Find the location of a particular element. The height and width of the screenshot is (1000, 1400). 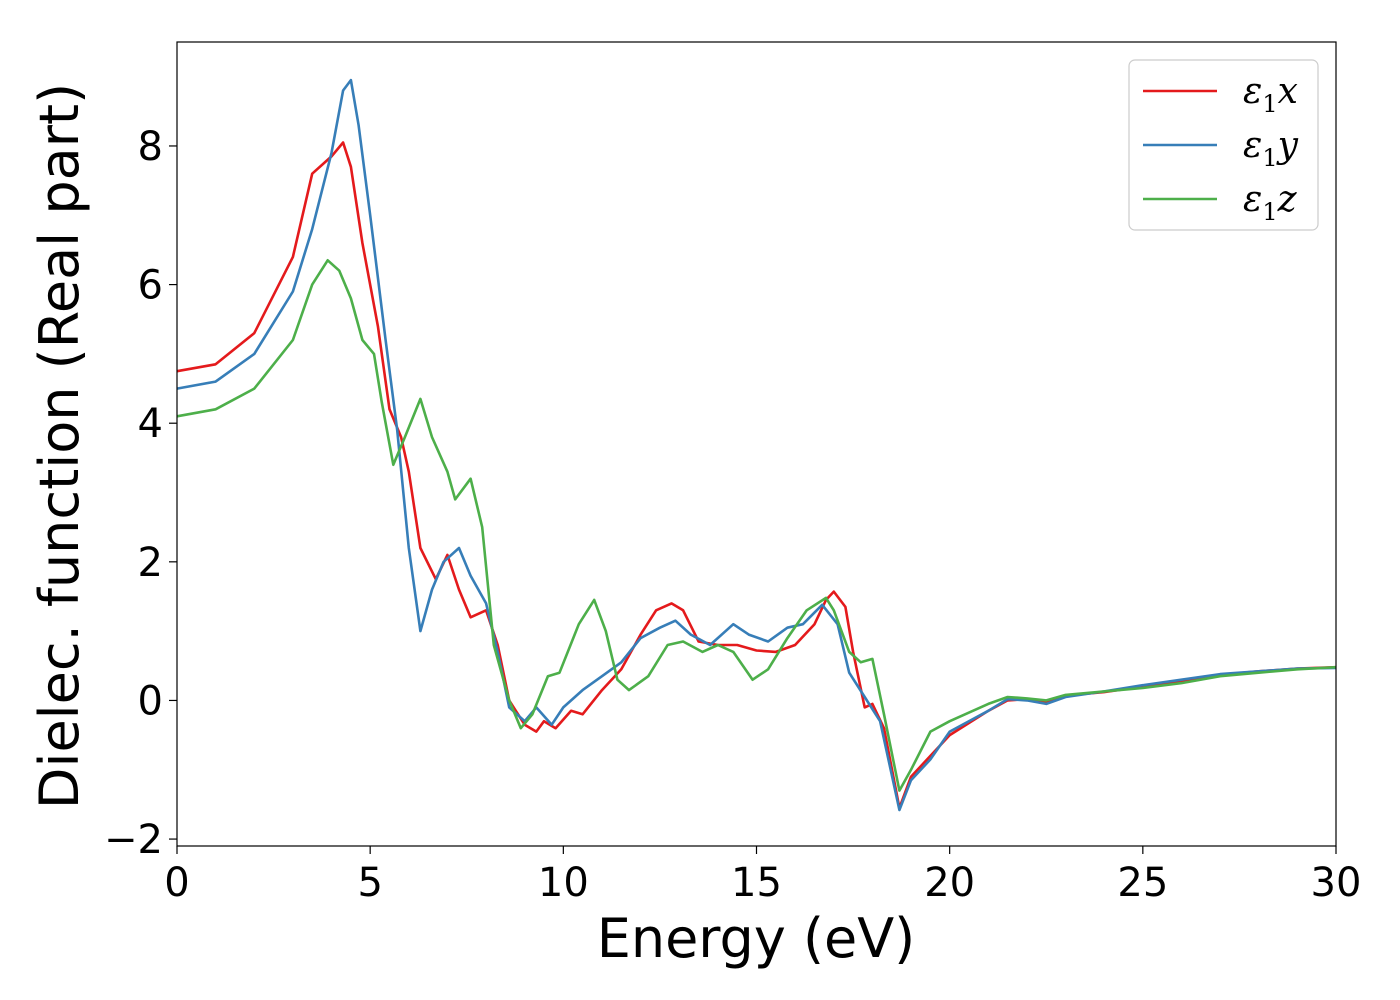

y-tick-label: 2 is located at coordinates (150, 563).